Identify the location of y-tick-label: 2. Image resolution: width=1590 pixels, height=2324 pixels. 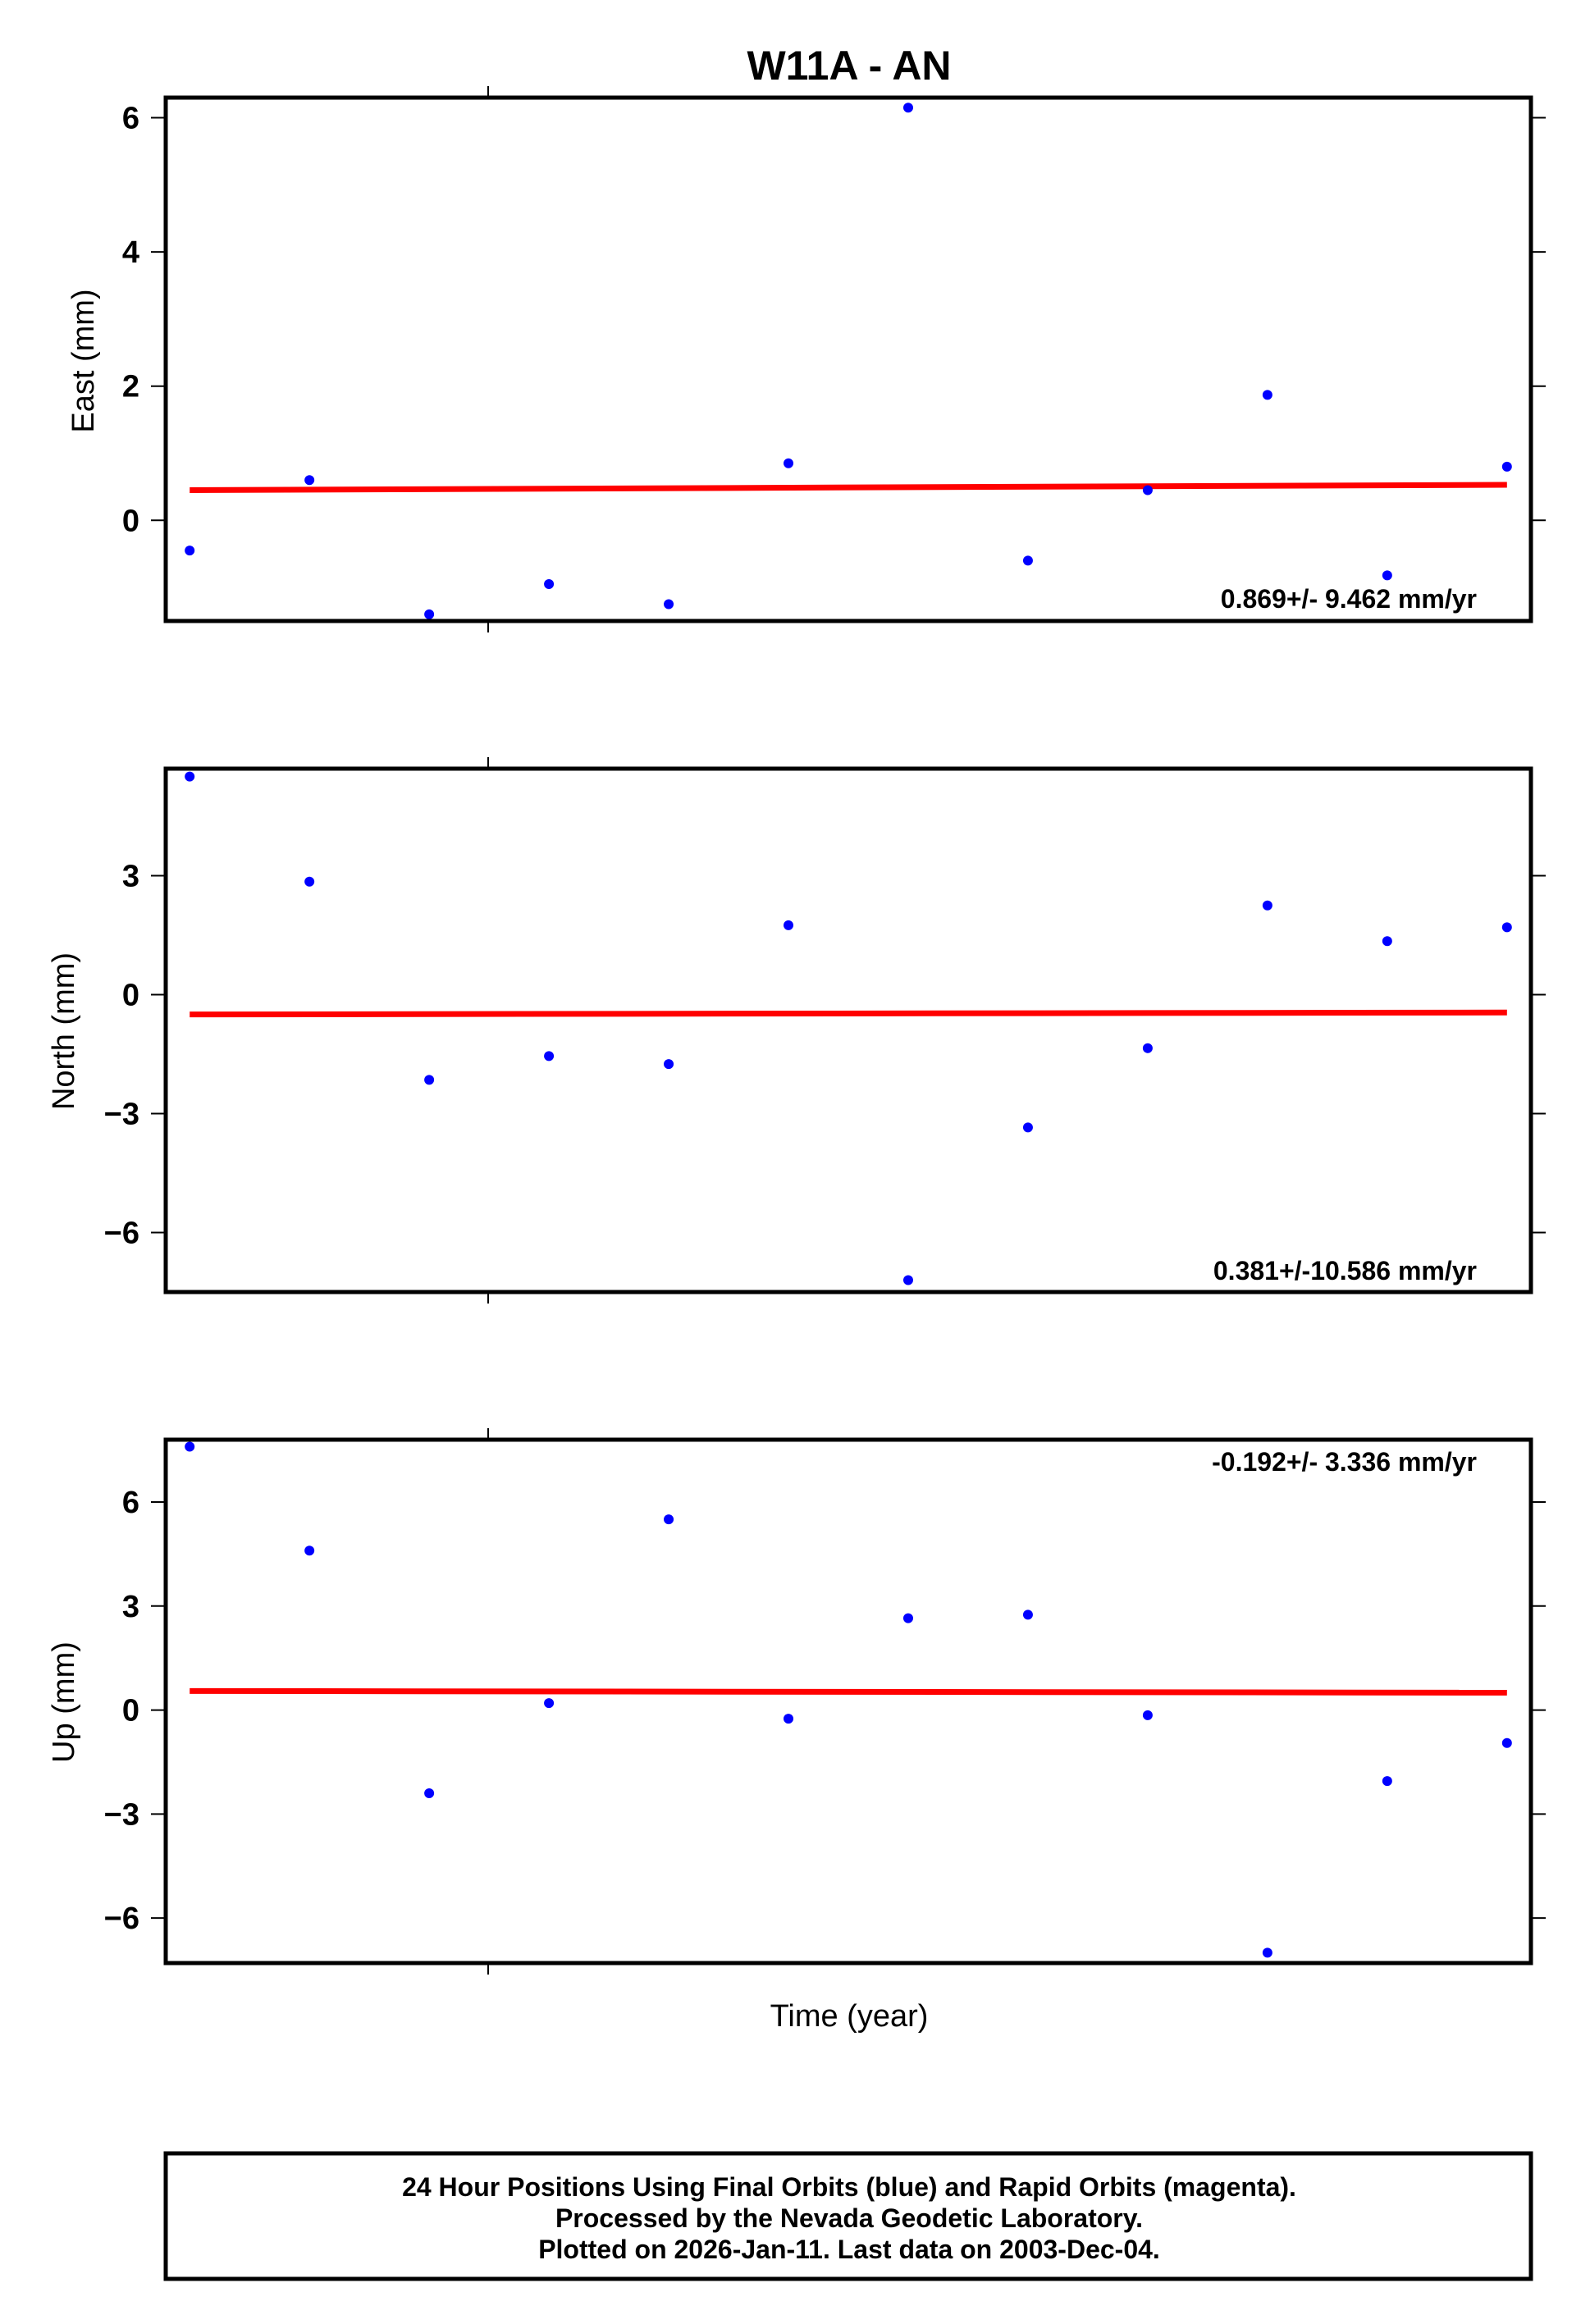
(130, 387).